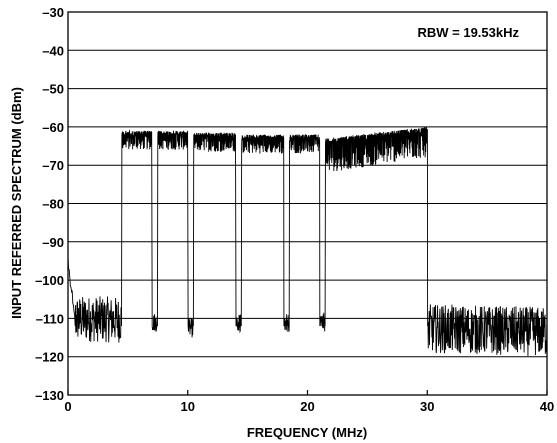 The width and height of the screenshot is (557, 443). Describe the element at coordinates (49, 280) in the screenshot. I see `y-tick-label: –100` at that location.